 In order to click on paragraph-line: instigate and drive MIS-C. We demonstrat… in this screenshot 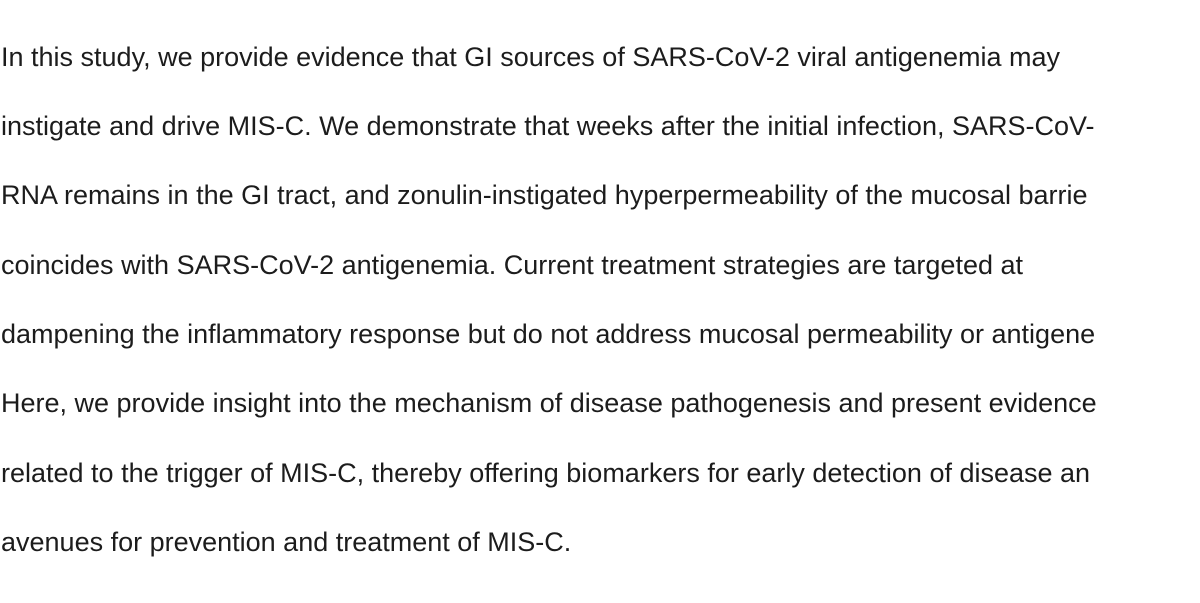, I will do `click(548, 126)`.